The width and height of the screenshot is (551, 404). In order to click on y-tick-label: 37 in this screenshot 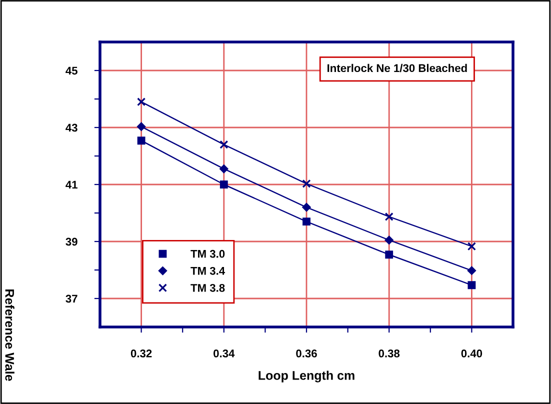, I will do `click(72, 298)`.